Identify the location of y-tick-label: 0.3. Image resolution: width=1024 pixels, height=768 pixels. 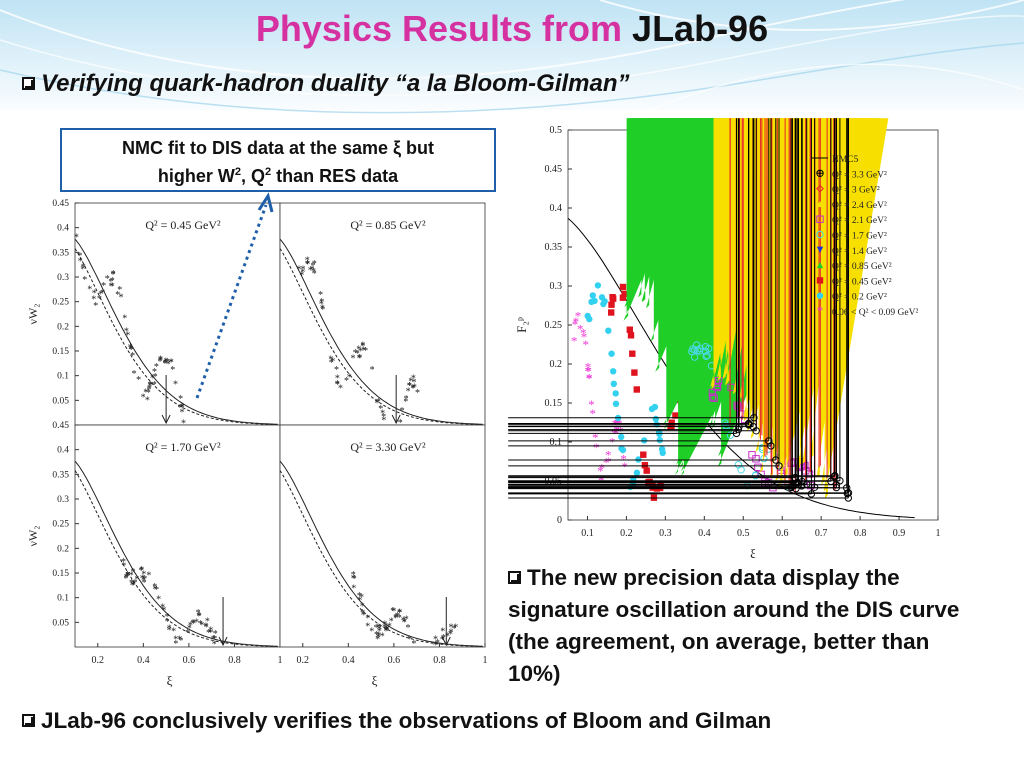
(556, 286).